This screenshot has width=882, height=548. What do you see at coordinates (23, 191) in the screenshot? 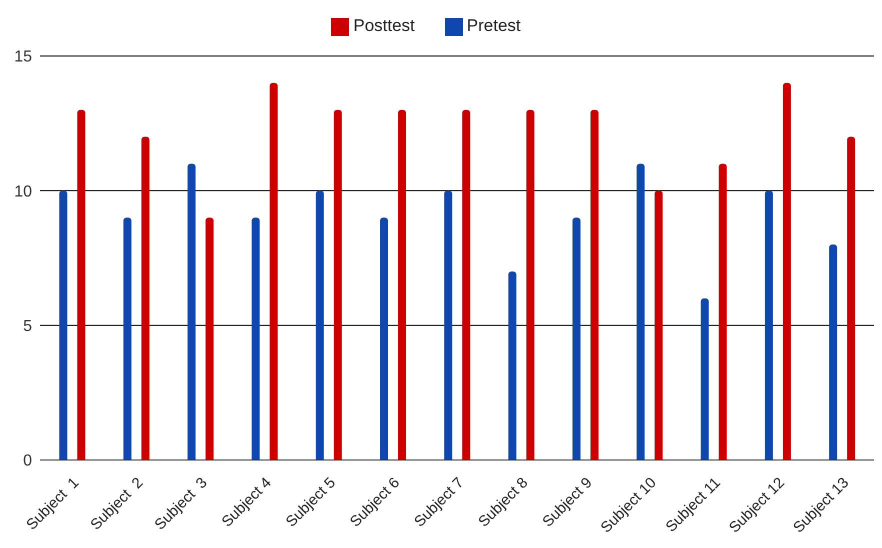
I see `y-tick-label: 10` at bounding box center [23, 191].